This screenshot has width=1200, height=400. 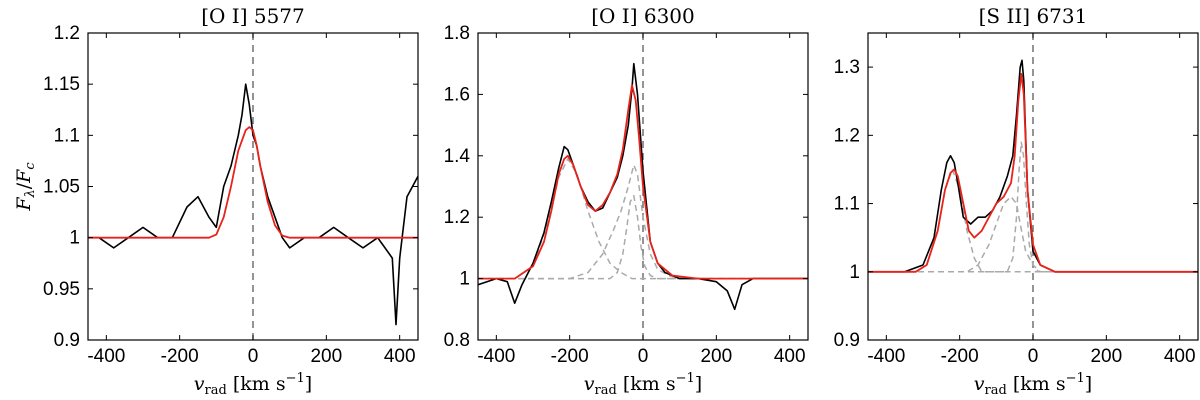 I want to click on chart-title: [O I] 6300, so click(x=643, y=16).